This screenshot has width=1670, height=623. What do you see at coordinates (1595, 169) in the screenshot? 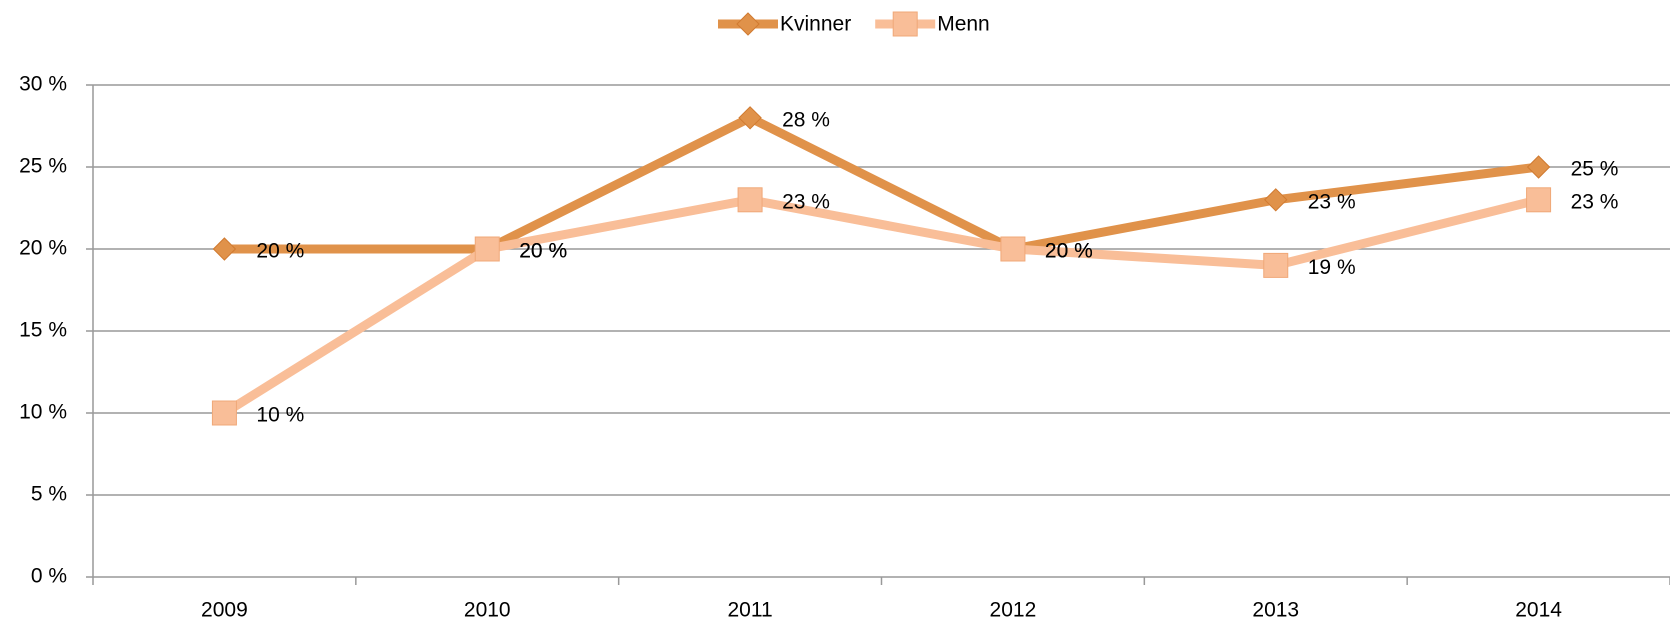
I see `data-label: 25 %` at bounding box center [1595, 169].